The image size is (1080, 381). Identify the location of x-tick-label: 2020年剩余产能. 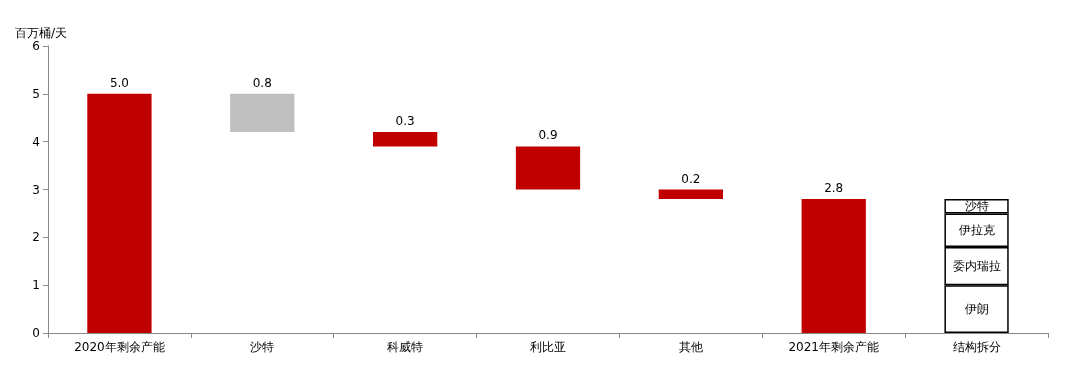
(119, 347).